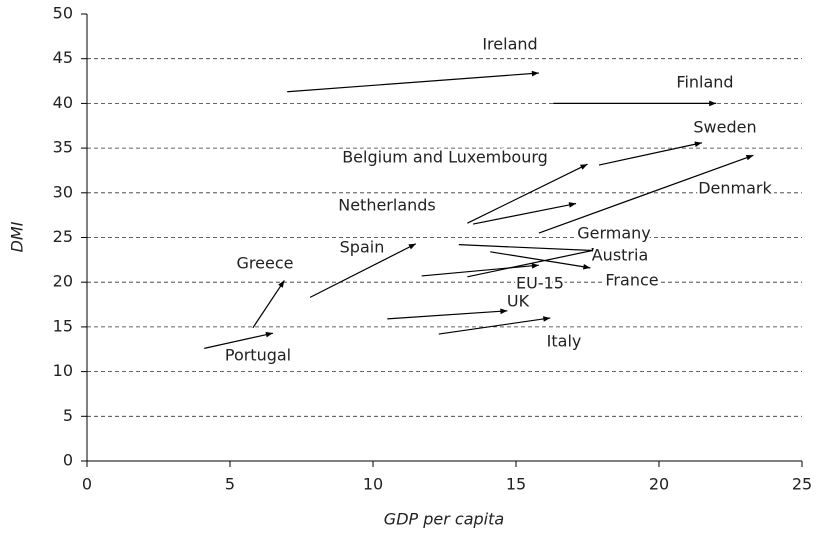  Describe the element at coordinates (63, 281) in the screenshot. I see `y-tick-label: 20` at that location.